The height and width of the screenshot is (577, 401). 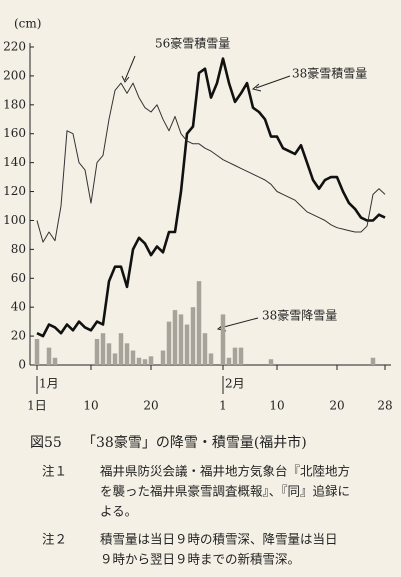 What do you see at coordinates (219, 539) in the screenshot?
I see `note-line: 積雪量は当日９時の積雪深、降雪量は当日` at bounding box center [219, 539].